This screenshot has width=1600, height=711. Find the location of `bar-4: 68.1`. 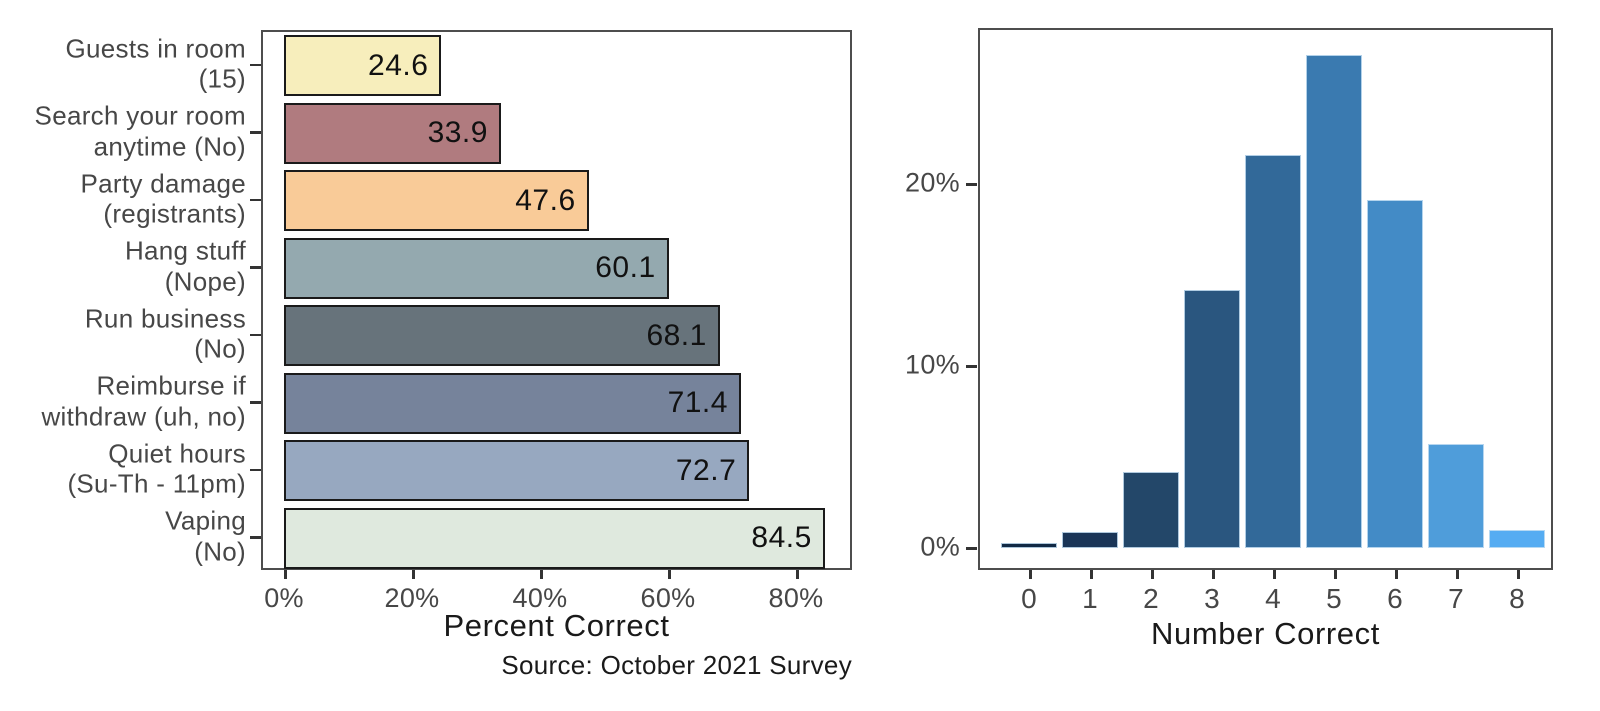

bar-4: 68.1 is located at coordinates (502, 336).